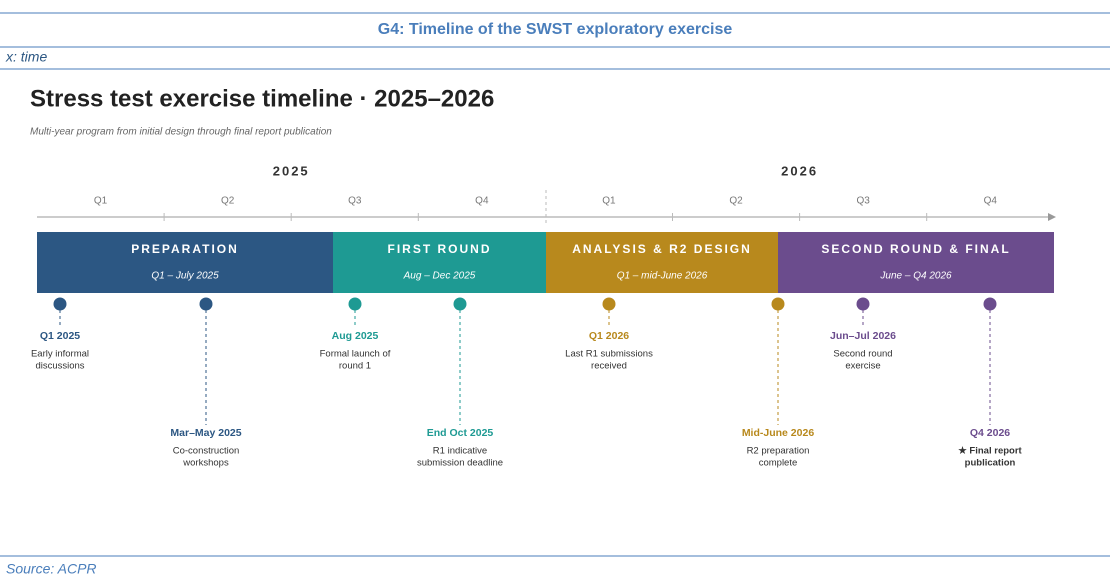 The height and width of the screenshot is (575, 1110). I want to click on axis-note: x: time, so click(26, 57).